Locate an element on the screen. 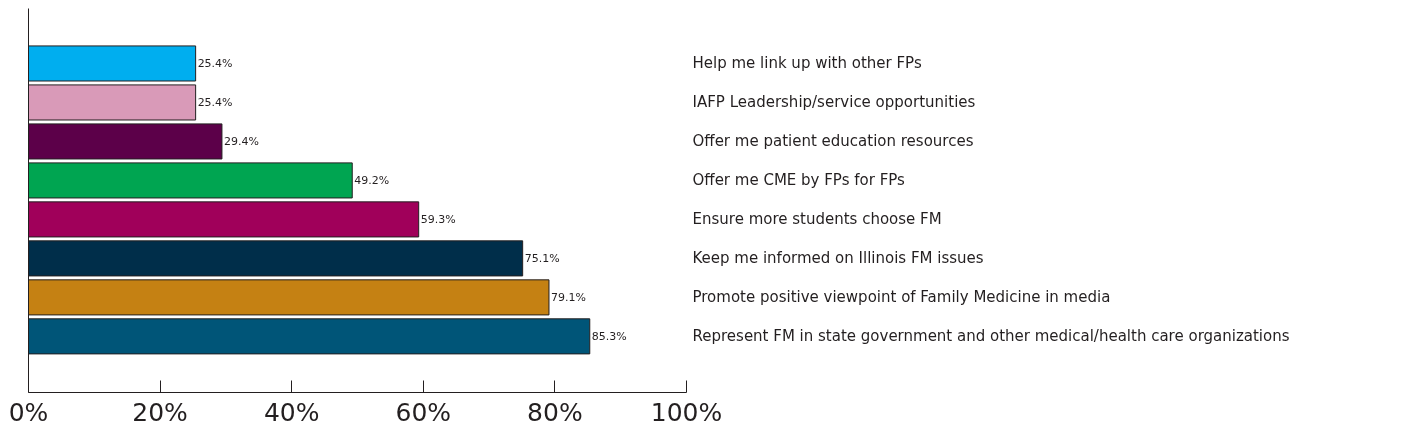 Image resolution: width=1414 pixels, height=433 pixels. x-tick-label: 0% is located at coordinates (28, 412).